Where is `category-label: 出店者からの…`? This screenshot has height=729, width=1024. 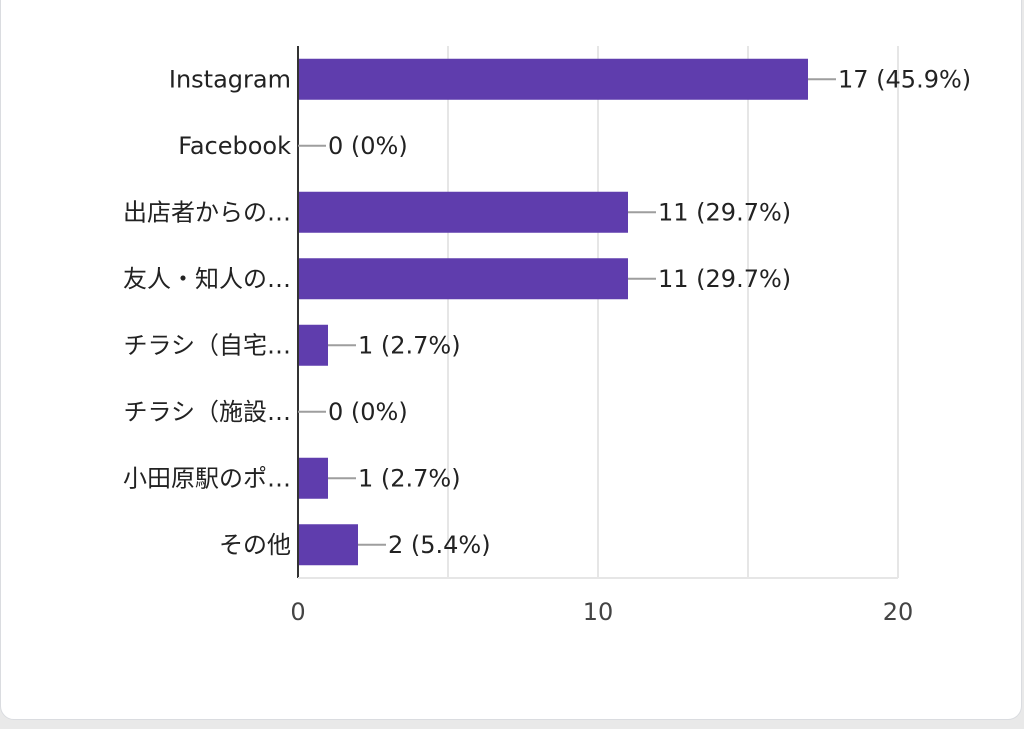 category-label: 出店者からの… is located at coordinates (207, 212).